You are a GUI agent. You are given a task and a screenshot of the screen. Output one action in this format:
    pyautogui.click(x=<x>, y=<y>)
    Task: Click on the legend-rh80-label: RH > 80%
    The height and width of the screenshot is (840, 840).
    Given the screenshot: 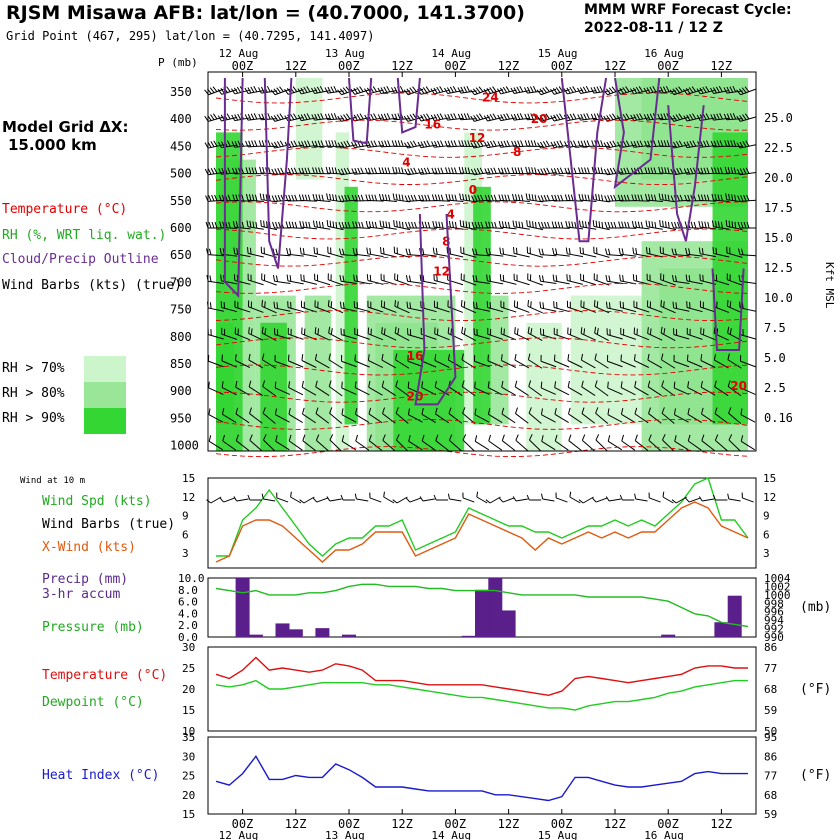 What is the action you would take?
    pyautogui.click(x=33, y=393)
    